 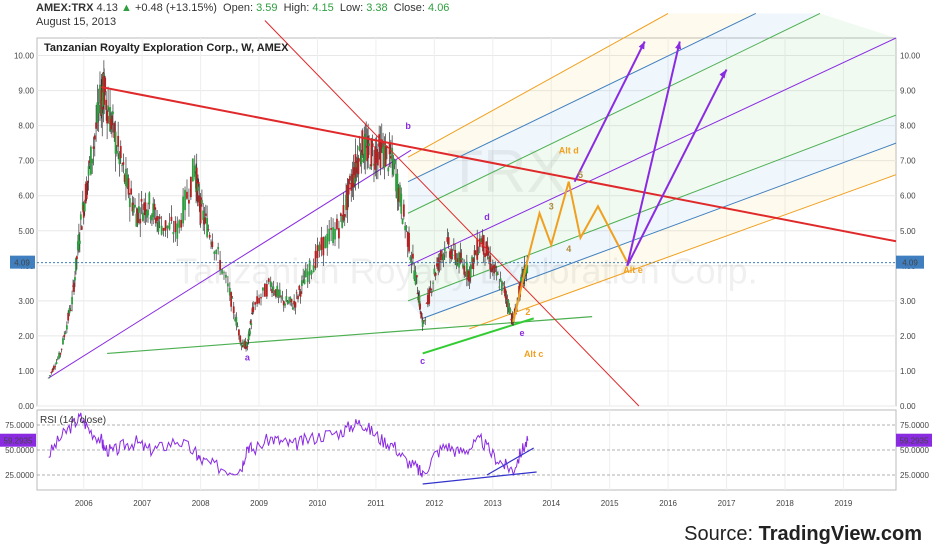 What do you see at coordinates (727, 503) in the screenshot?
I see `time-tick-label: 2017` at bounding box center [727, 503].